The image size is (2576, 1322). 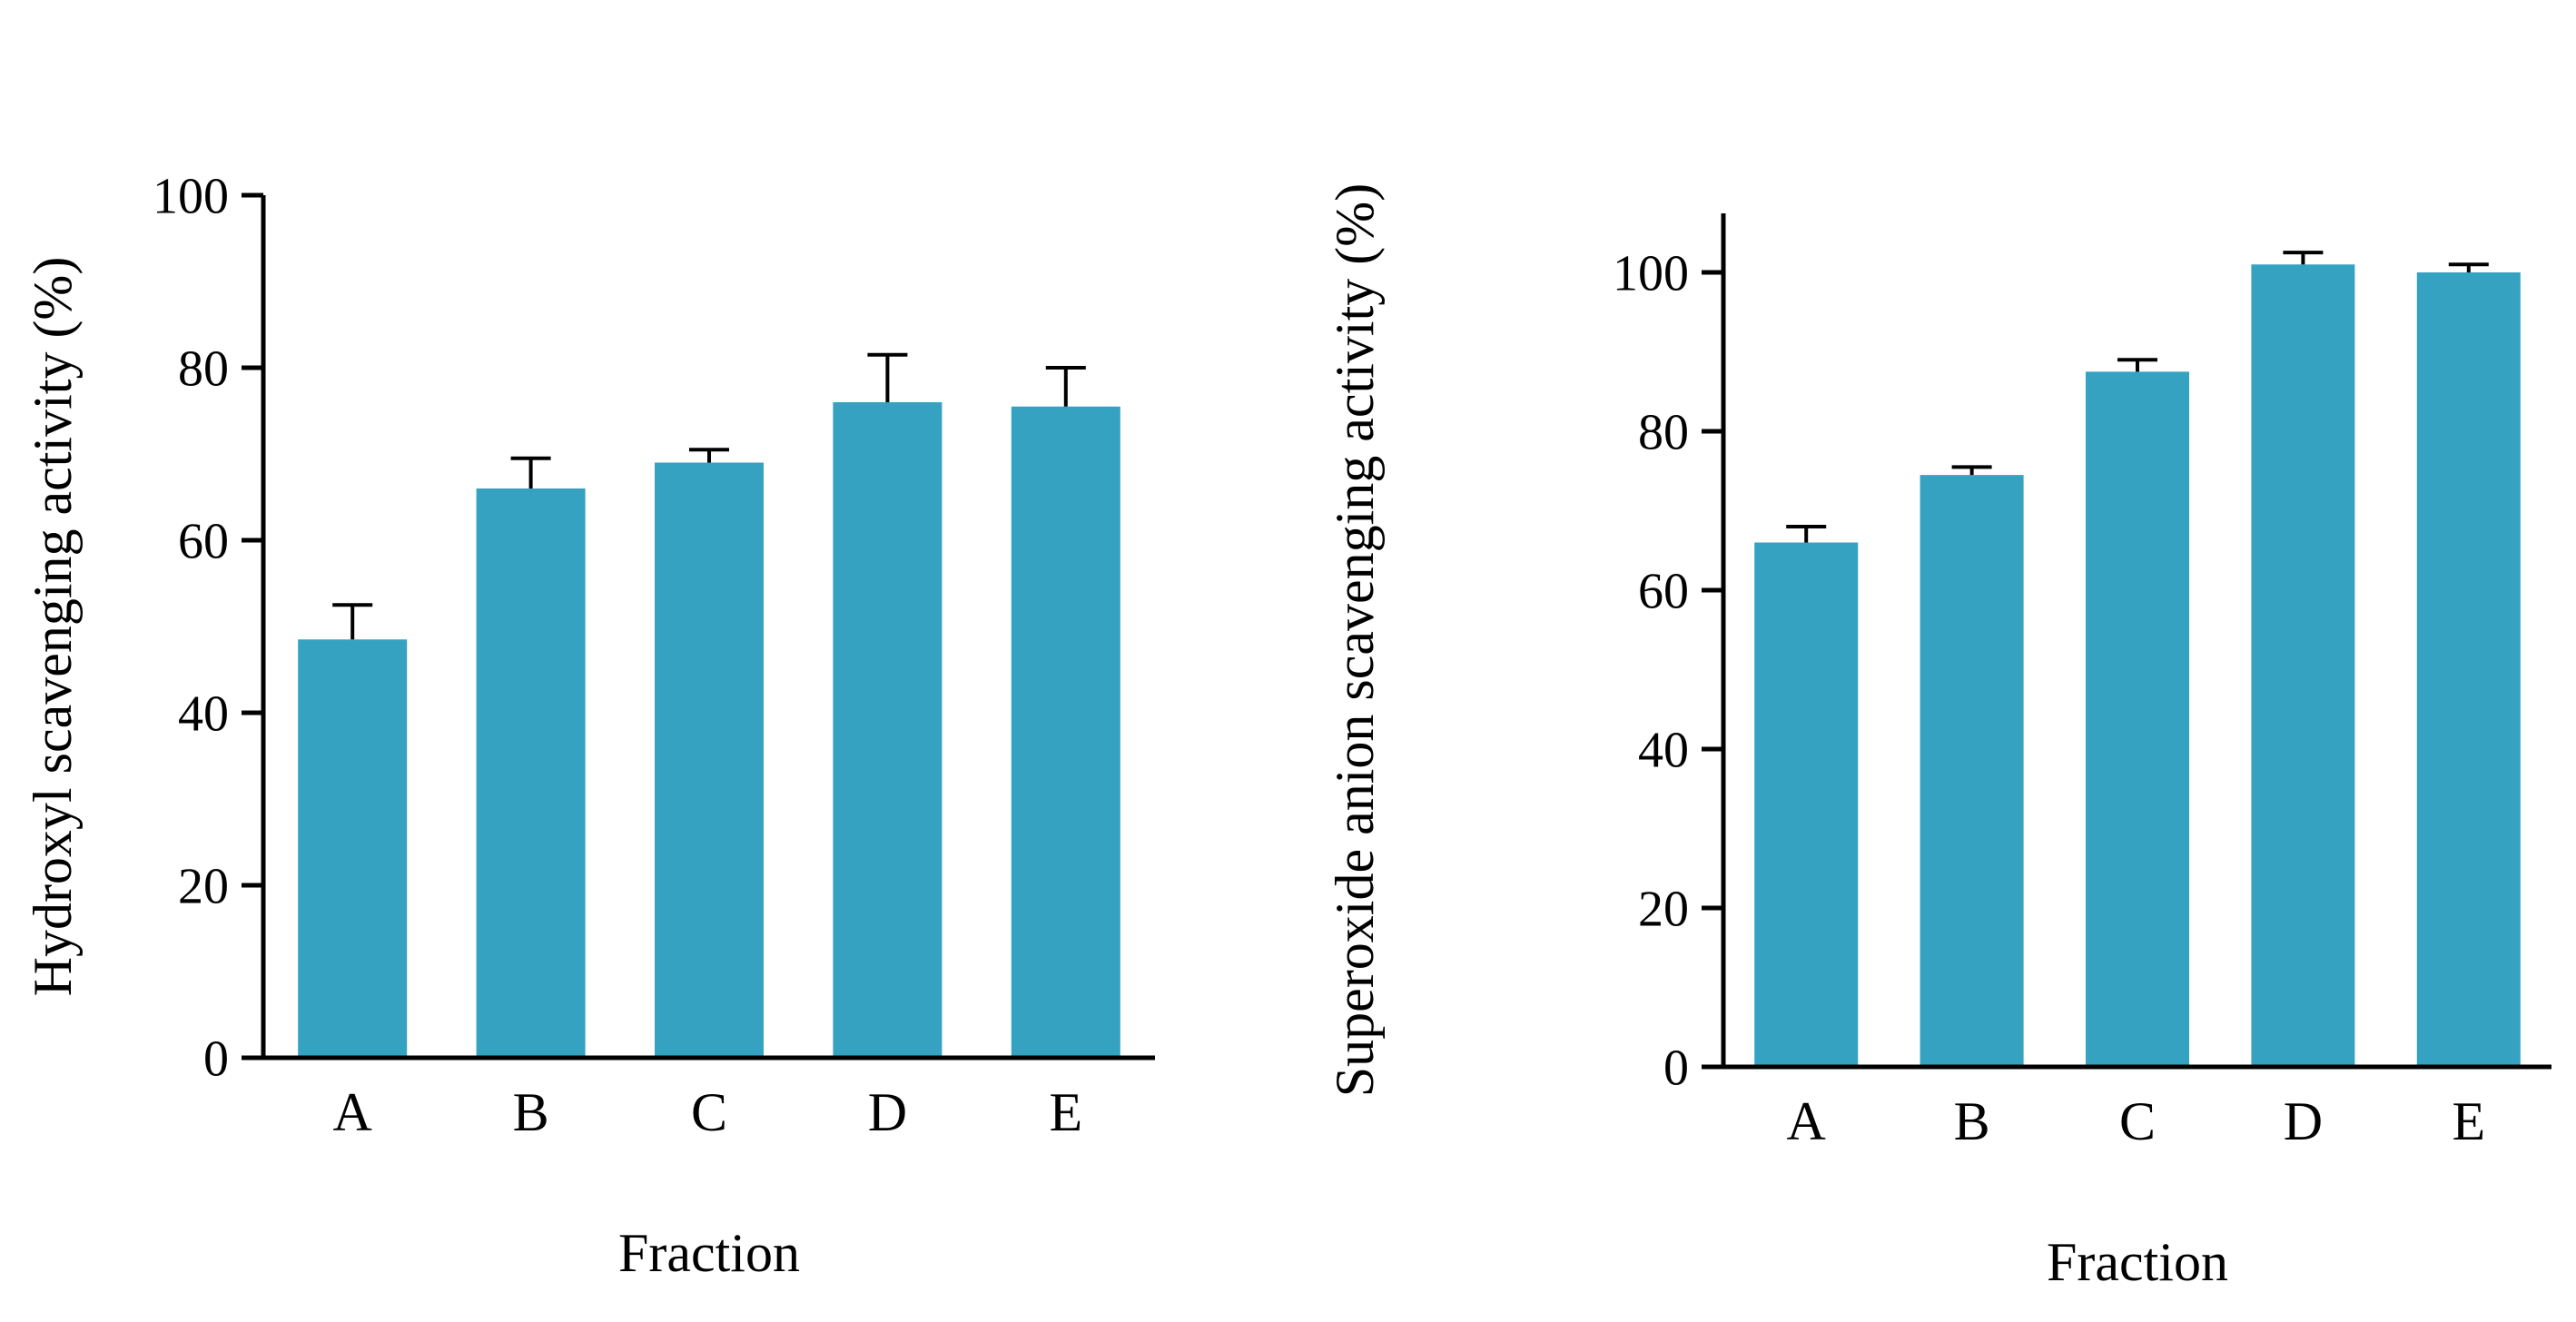 I want to click on y-axis-title: Superoxide anion scavenging activity (%), so click(x=1355, y=640).